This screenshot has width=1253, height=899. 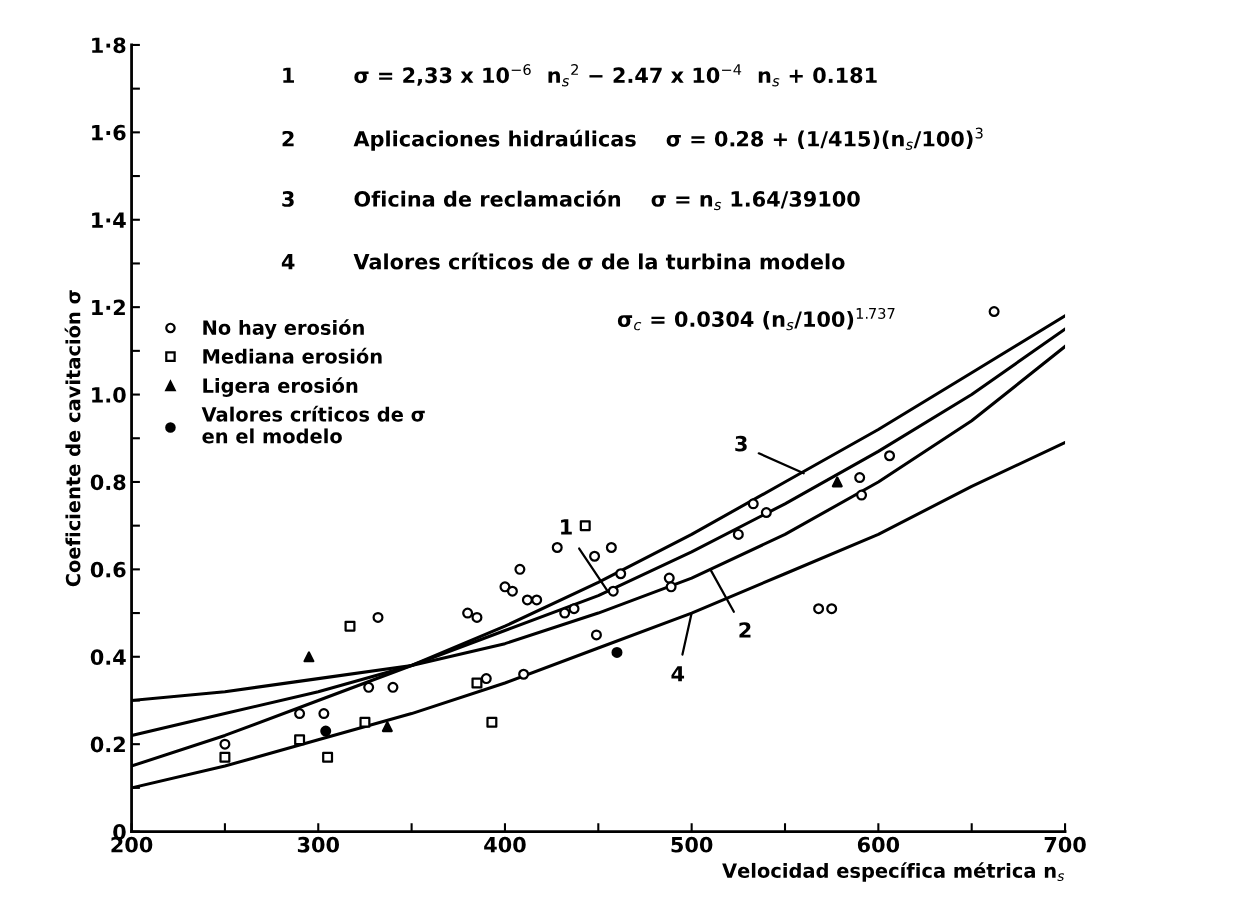 What do you see at coordinates (108, 569) in the screenshot?
I see `y-tick-label: 0.6` at bounding box center [108, 569].